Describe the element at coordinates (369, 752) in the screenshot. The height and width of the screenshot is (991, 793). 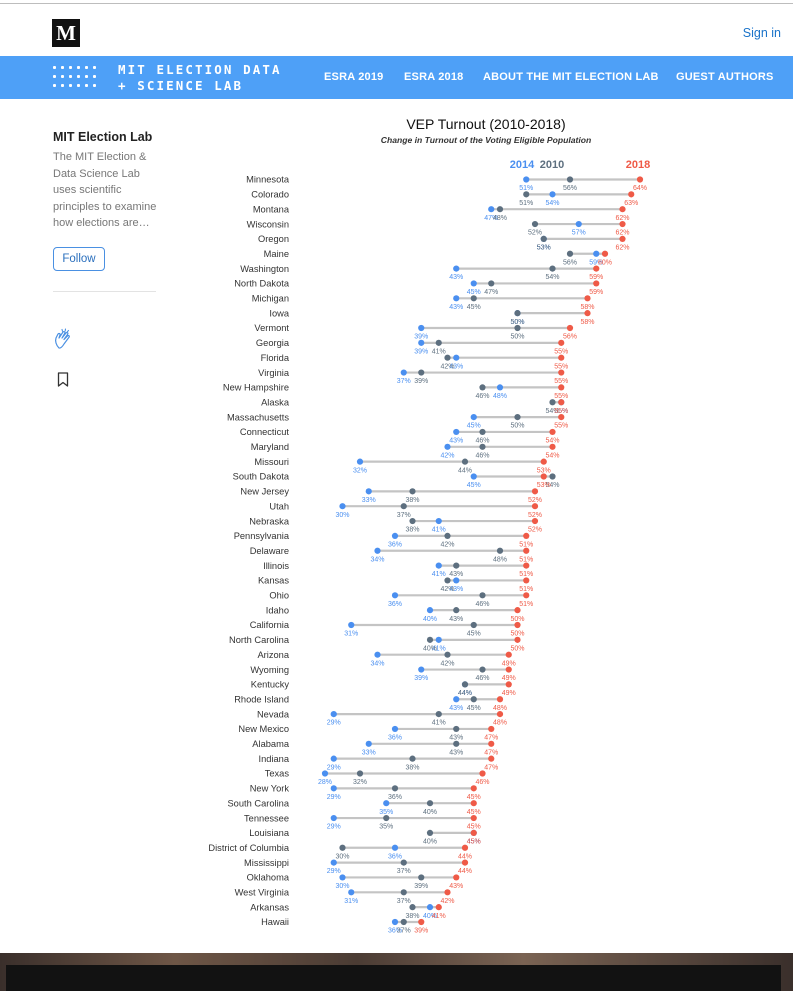
I see `value-label-2014: 33%` at that location.